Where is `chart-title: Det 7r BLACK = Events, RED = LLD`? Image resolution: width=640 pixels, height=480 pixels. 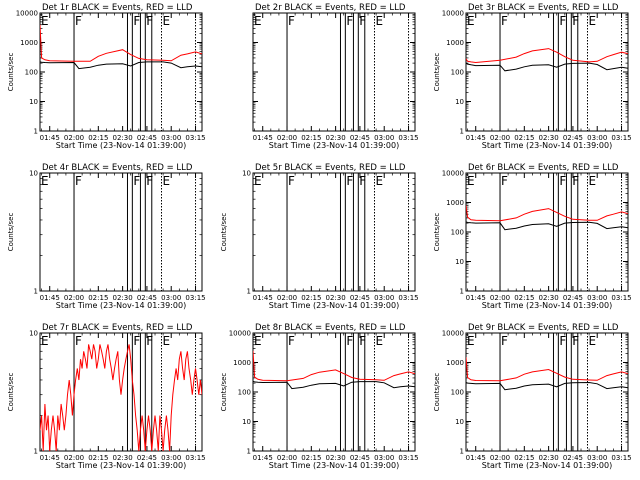 chart-title: Det 7r BLACK = Events, RED = LLD is located at coordinates (117, 328).